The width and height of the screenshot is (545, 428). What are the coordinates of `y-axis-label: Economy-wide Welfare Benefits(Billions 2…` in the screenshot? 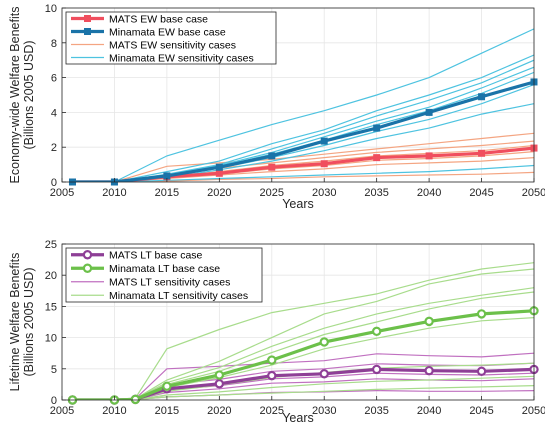 It's located at (22, 95).